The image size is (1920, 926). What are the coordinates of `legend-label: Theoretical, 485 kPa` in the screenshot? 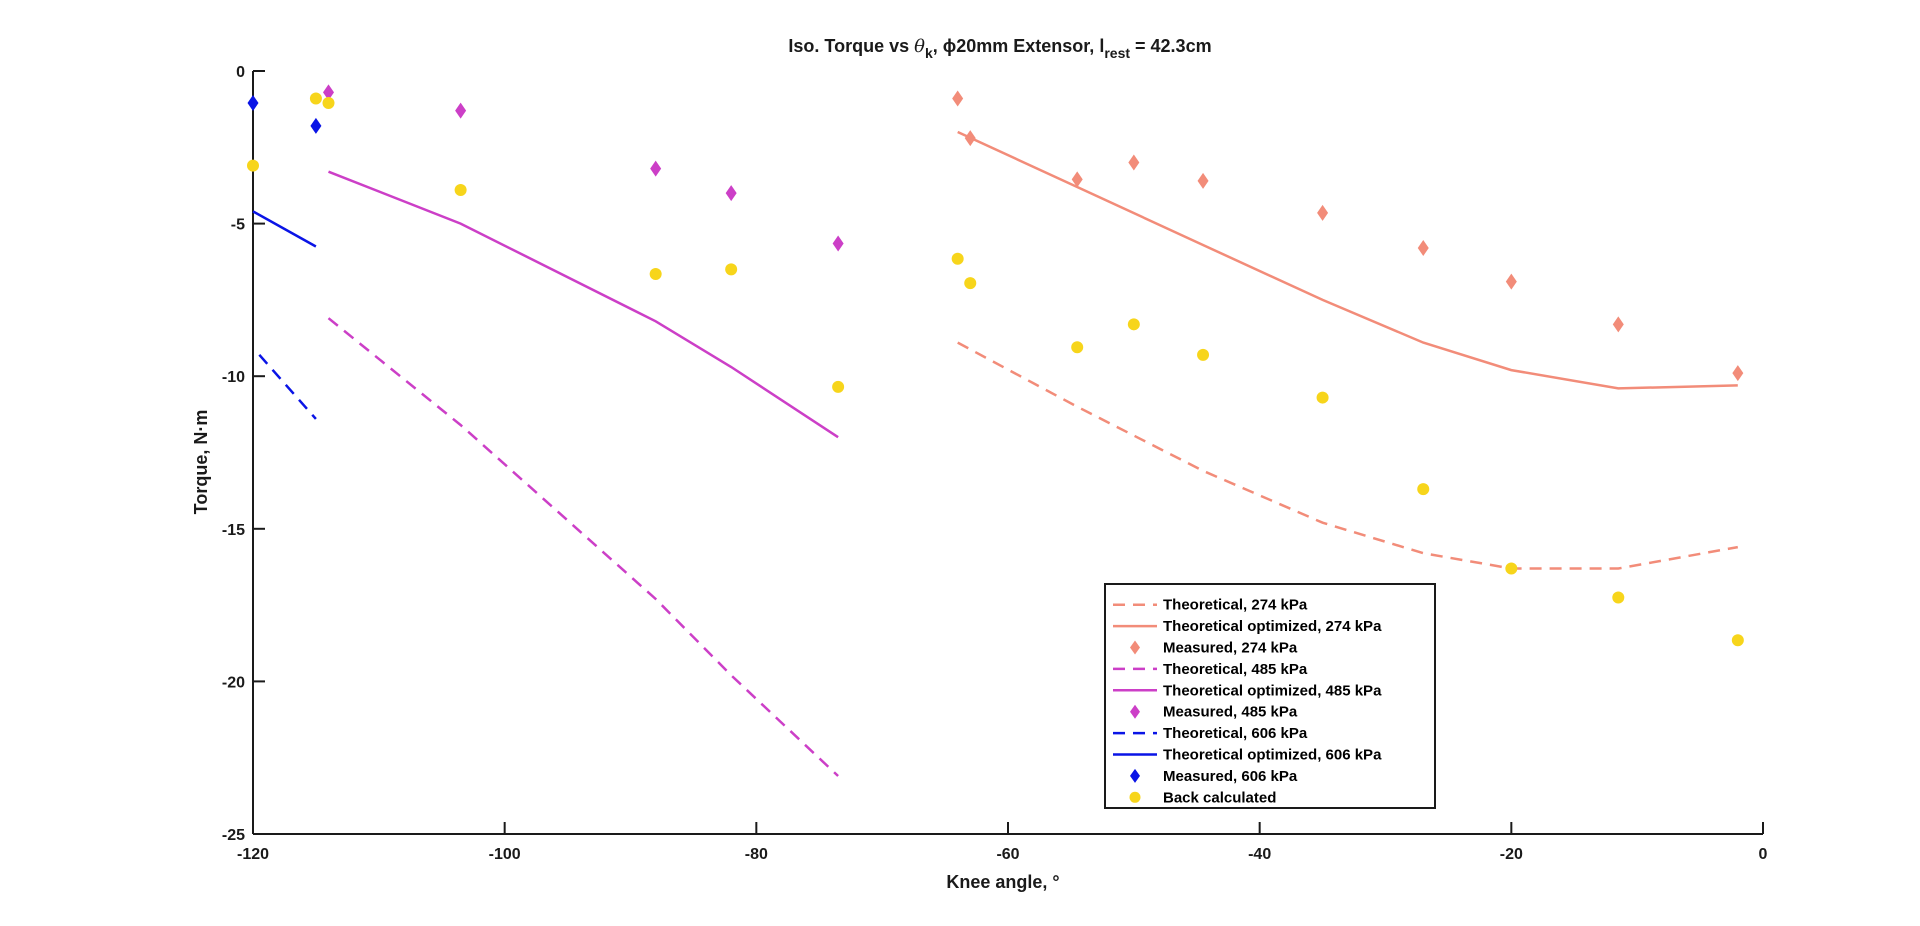 It's located at (1235, 669).